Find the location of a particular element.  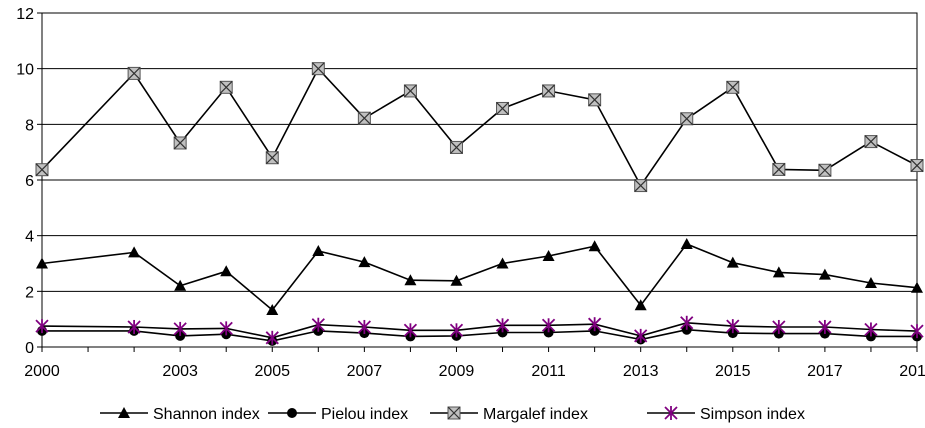

y-tick-label: 0 is located at coordinates (29, 348).